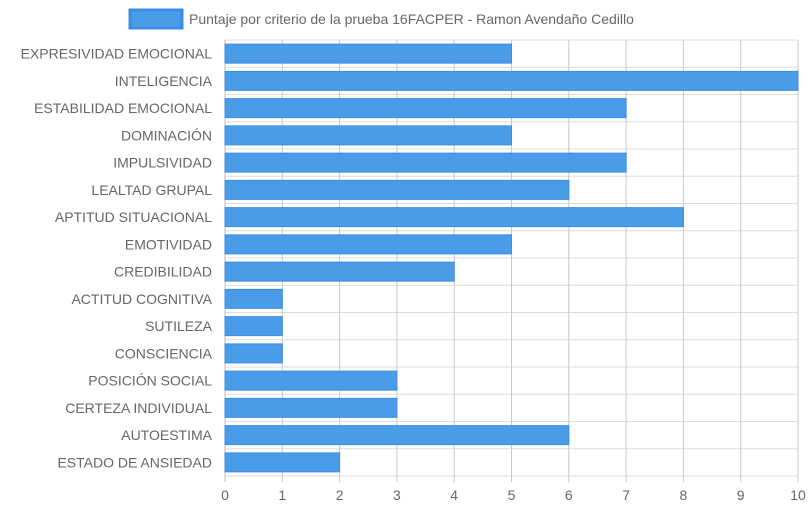 The image size is (810, 512). I want to click on category-label: EXPRESIVIDAD EMOCIONAL, so click(117, 54).